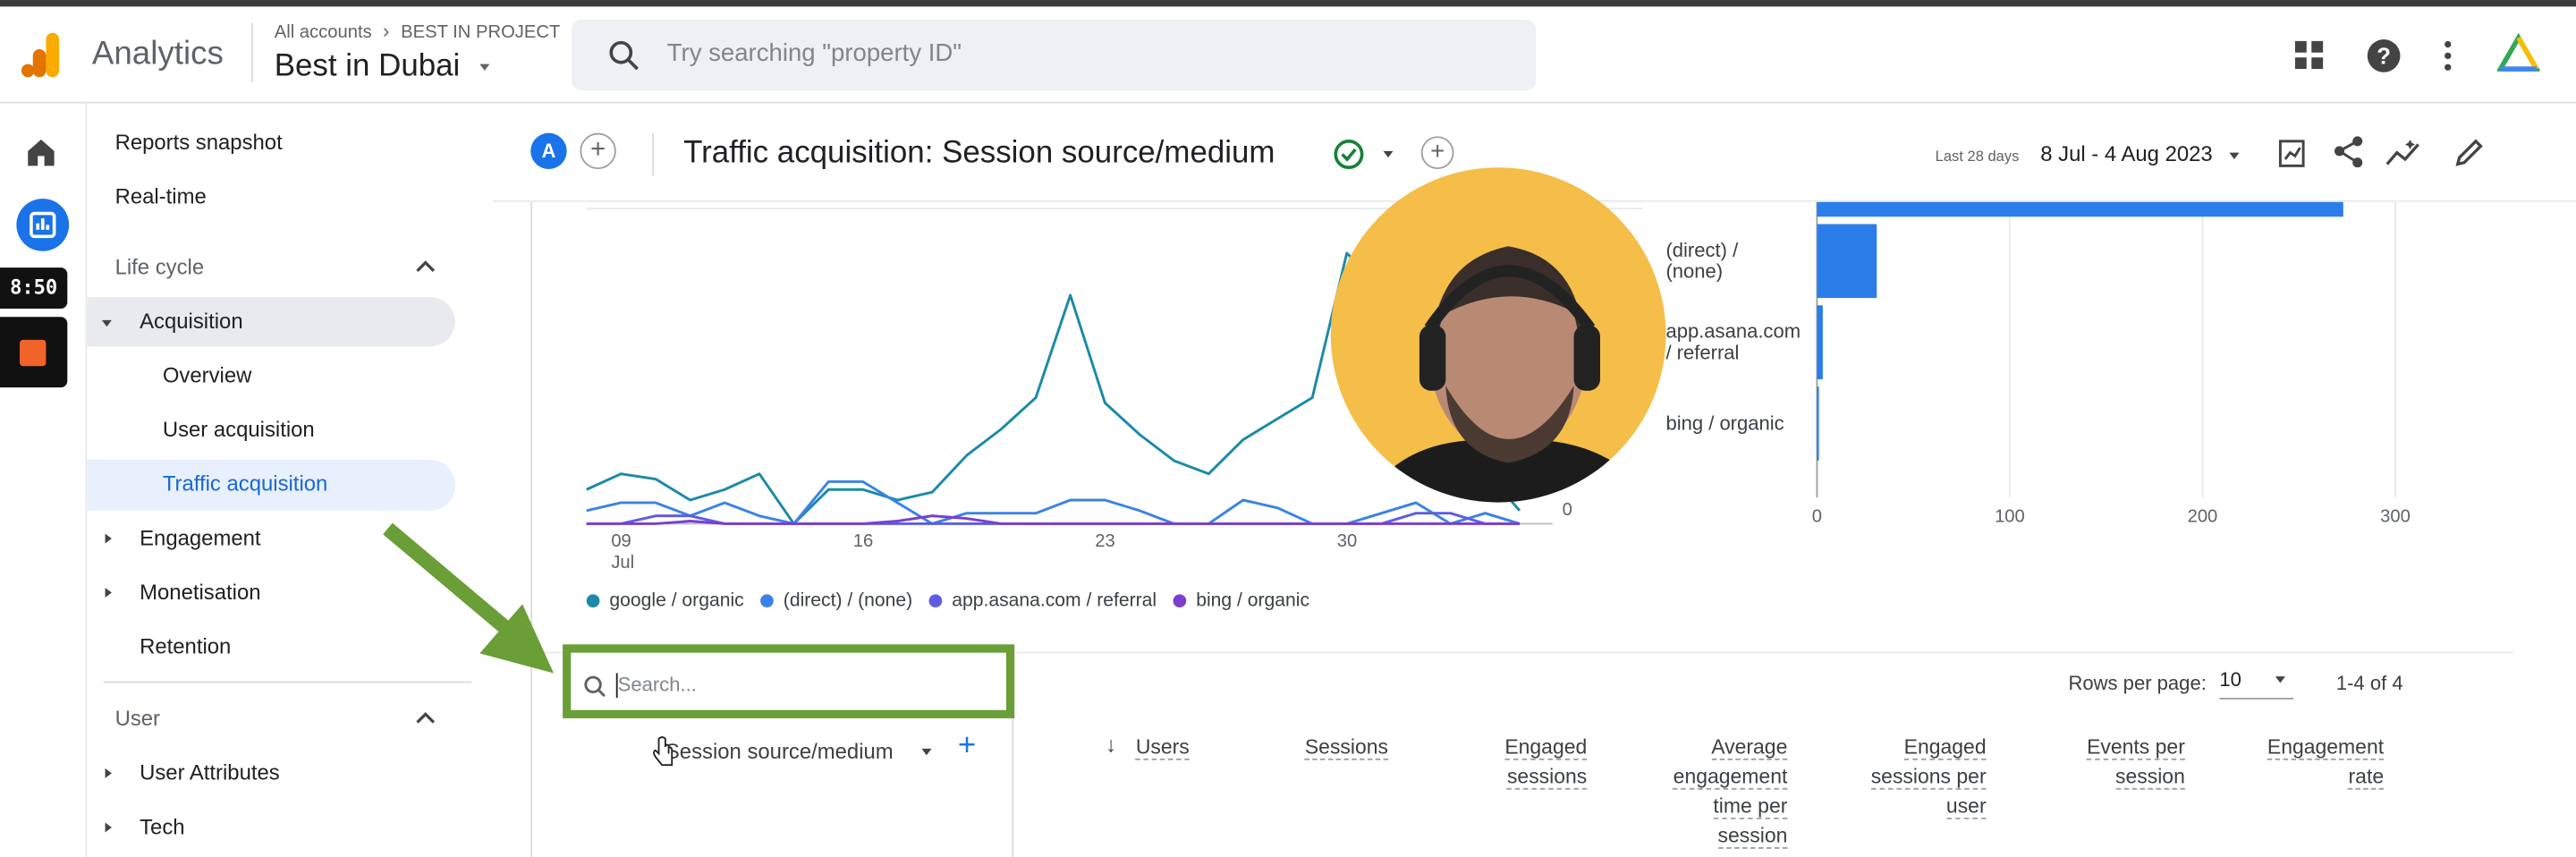  I want to click on search-placeholder: Try searching "property ID", so click(814, 53).